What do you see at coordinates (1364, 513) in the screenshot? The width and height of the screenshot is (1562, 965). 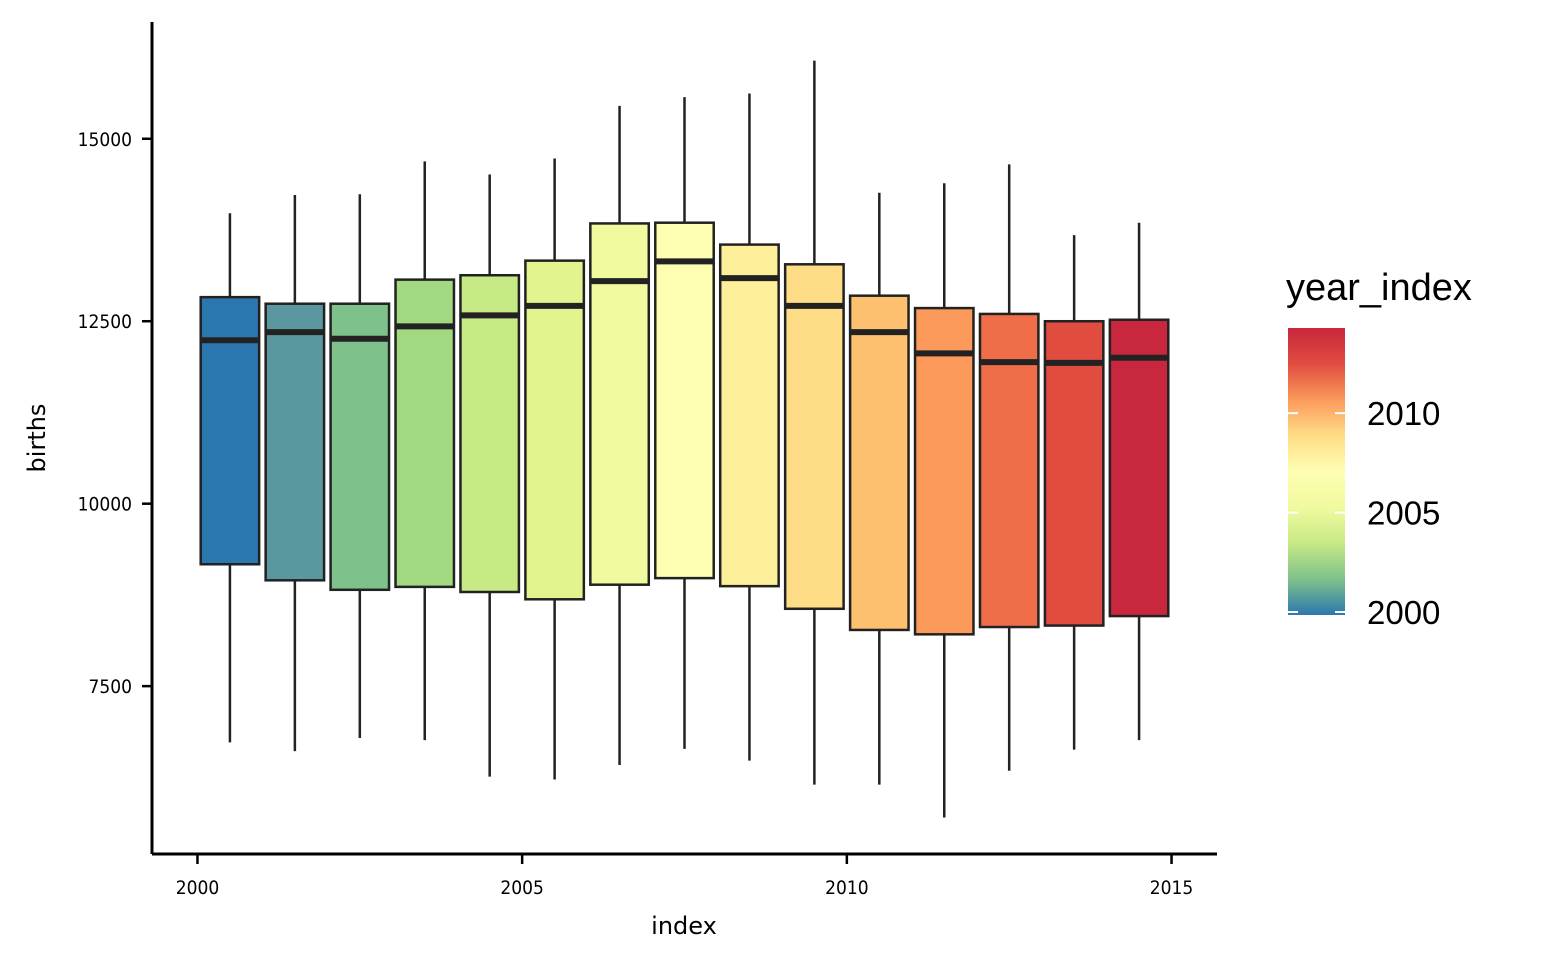 I see `legend-ticks: 2000 2005 2010` at bounding box center [1364, 513].